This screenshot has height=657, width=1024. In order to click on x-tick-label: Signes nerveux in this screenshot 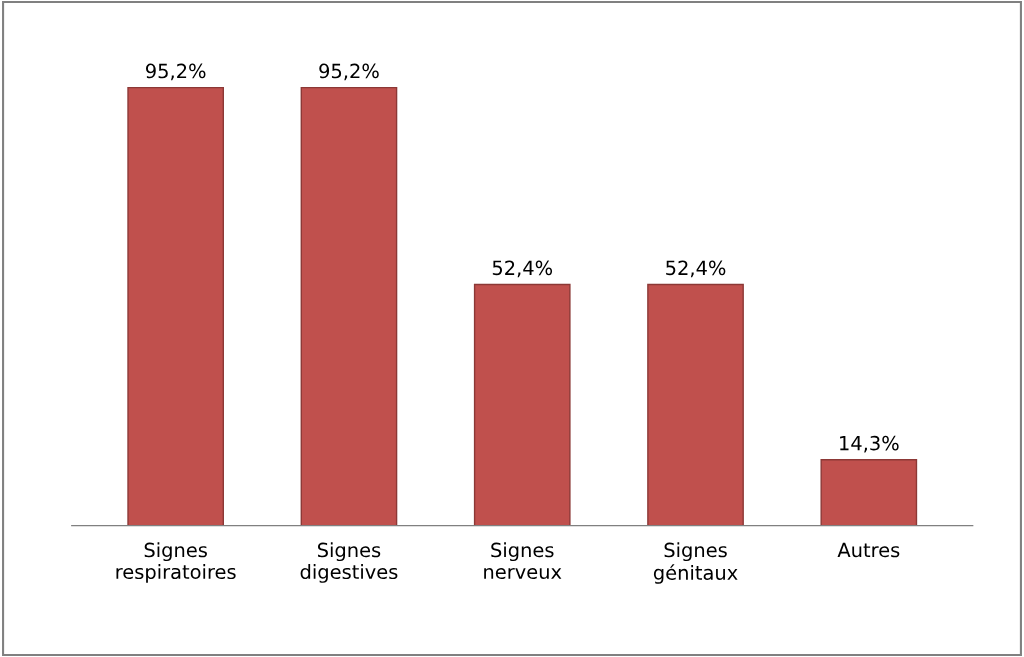, I will do `click(523, 561)`.